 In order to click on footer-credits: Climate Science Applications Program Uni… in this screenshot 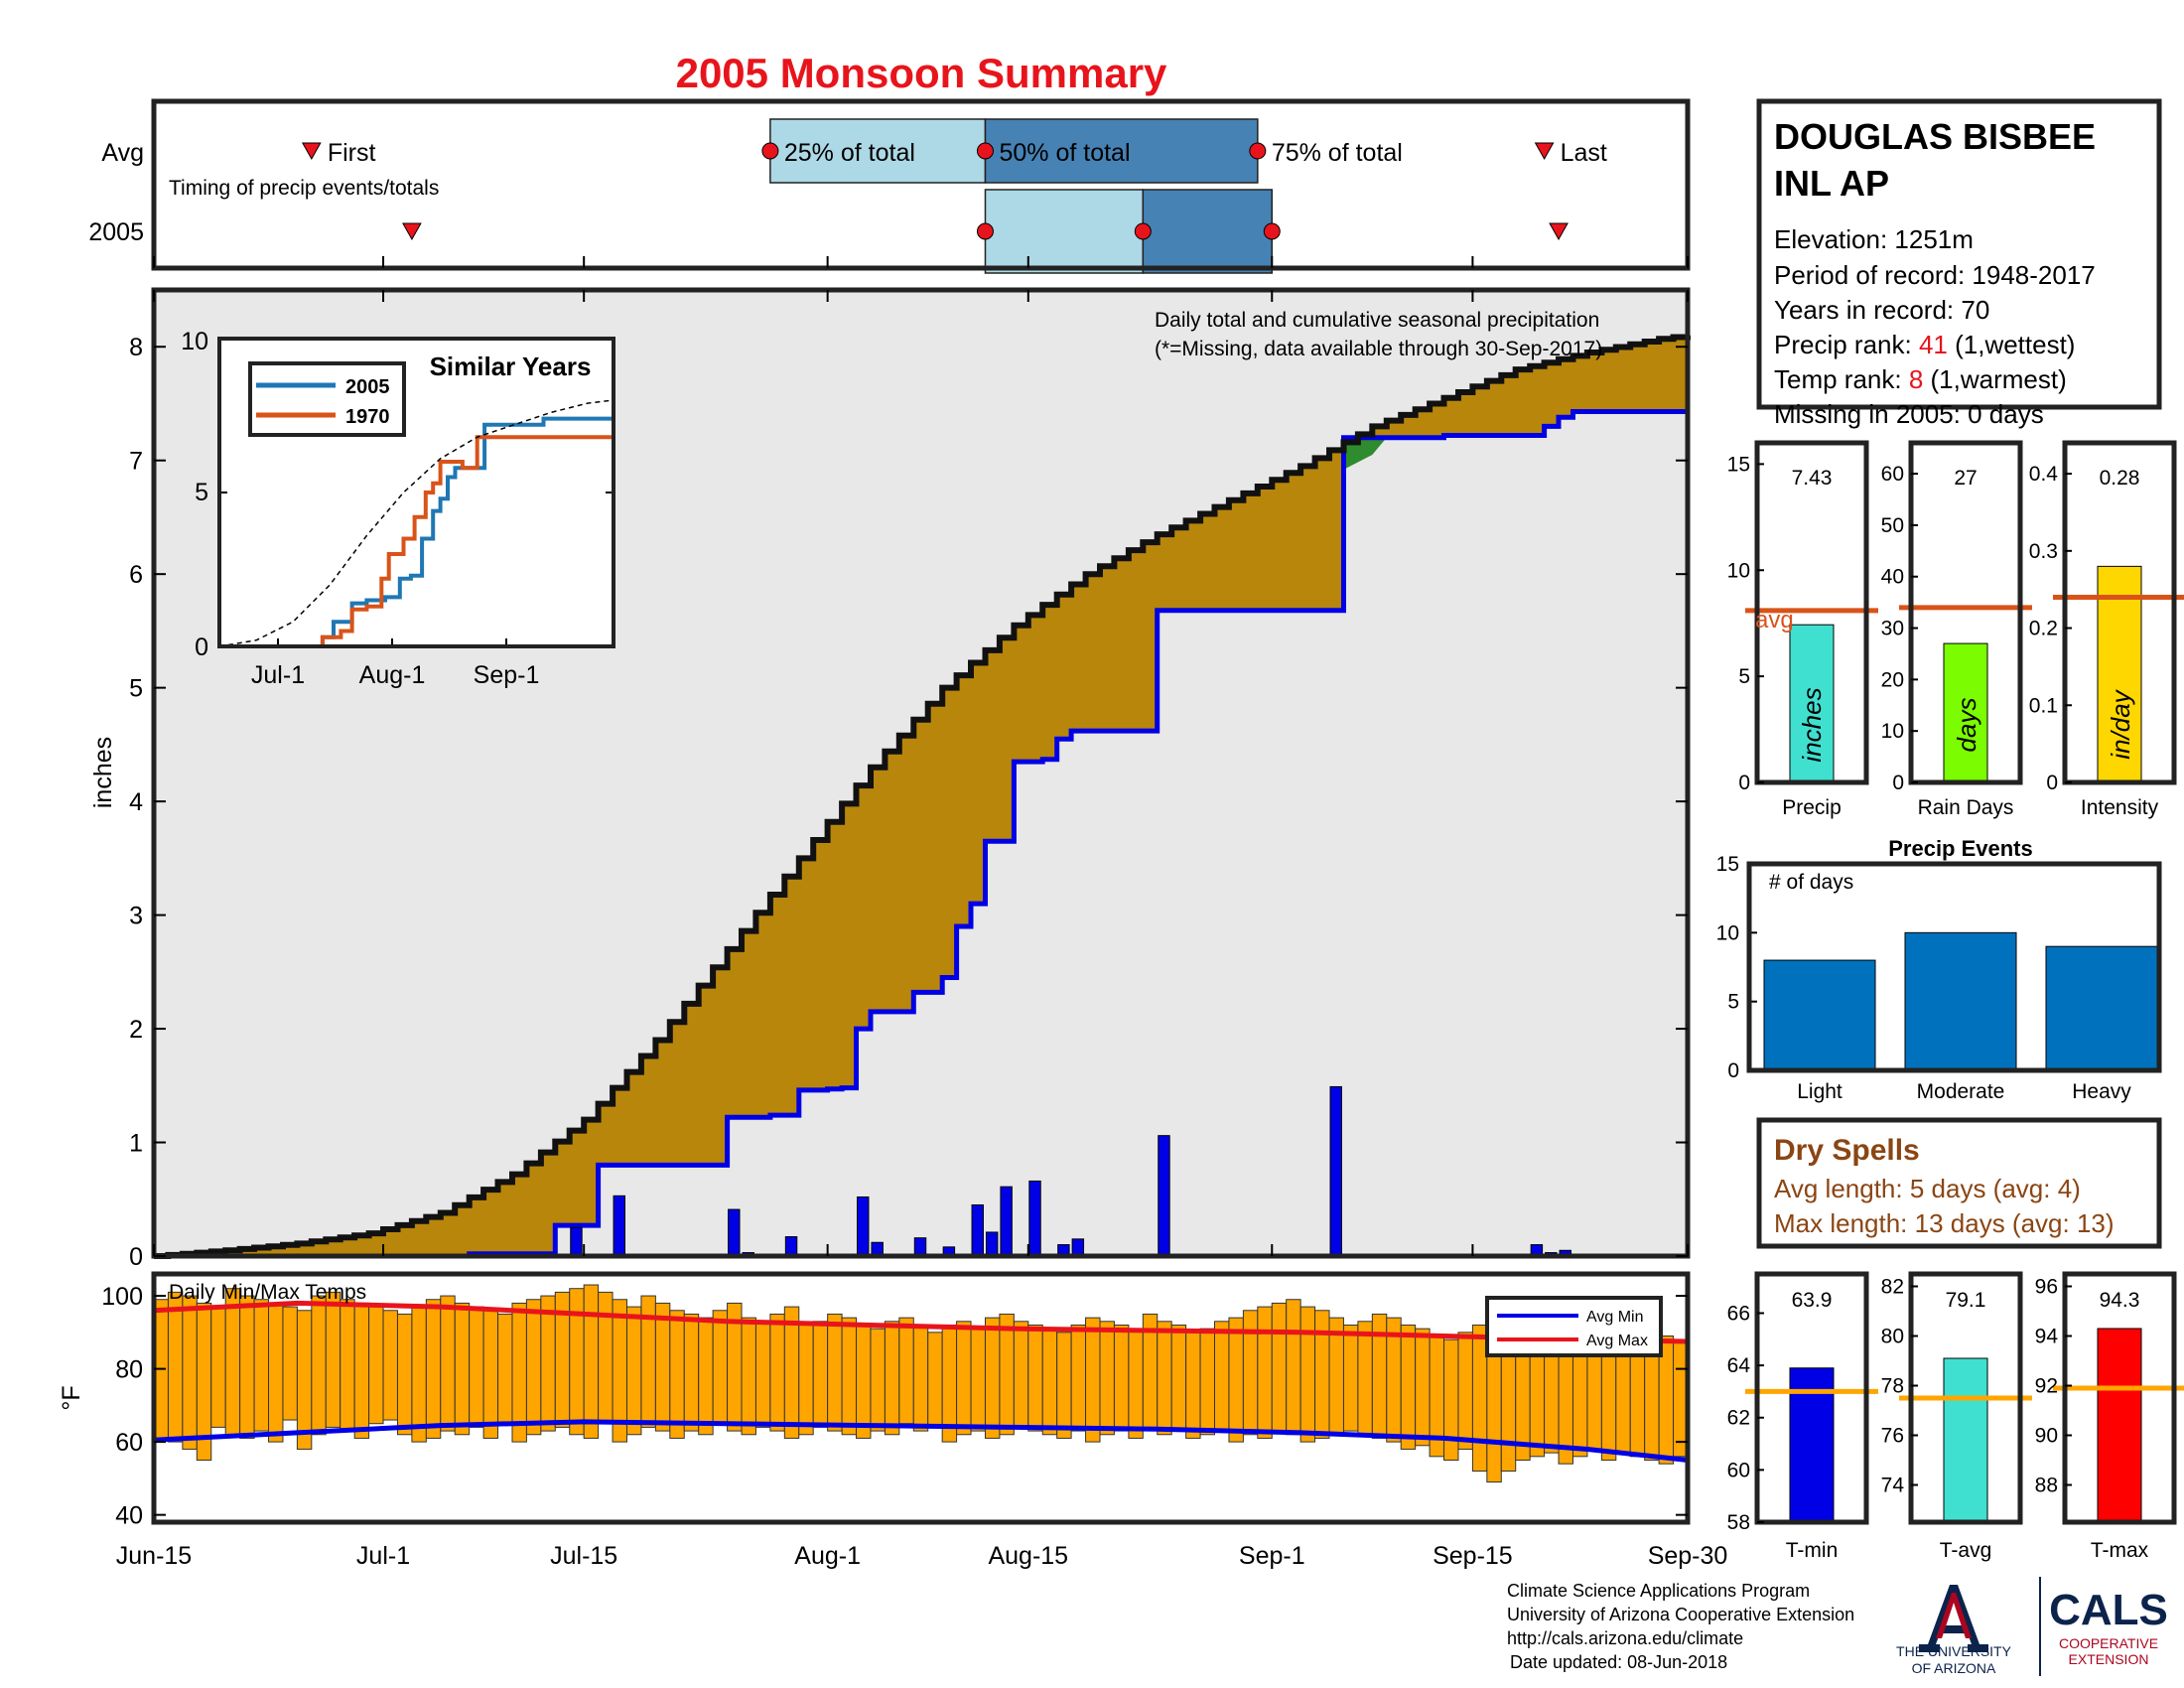, I will do `click(1680, 1626)`.